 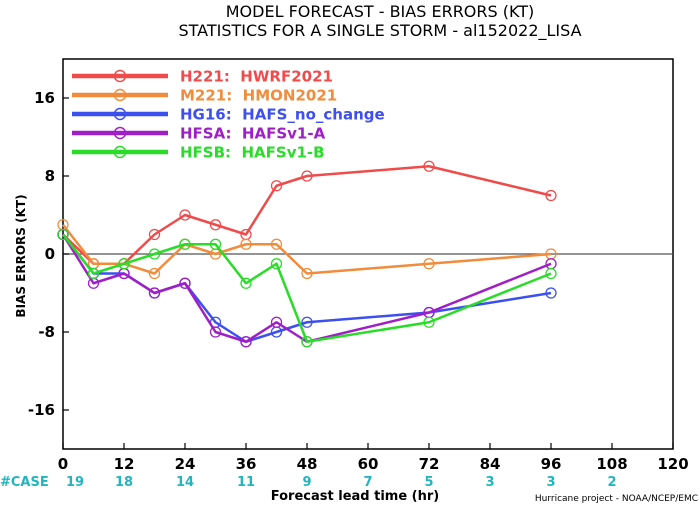 What do you see at coordinates (429, 464) in the screenshot?
I see `x-tick-label: 72` at bounding box center [429, 464].